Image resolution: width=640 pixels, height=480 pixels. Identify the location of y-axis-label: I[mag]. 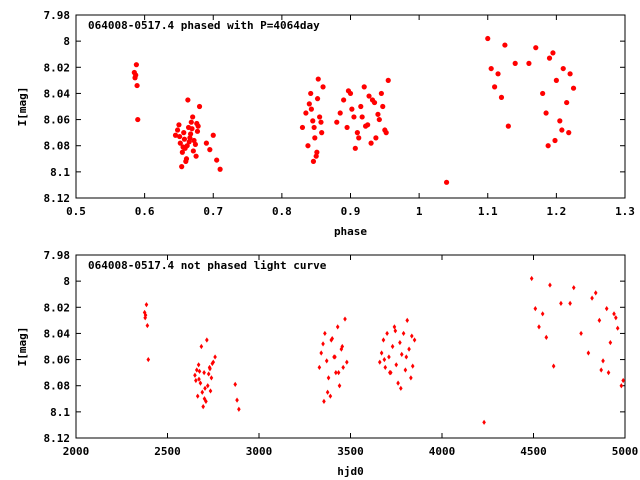
(22, 347).